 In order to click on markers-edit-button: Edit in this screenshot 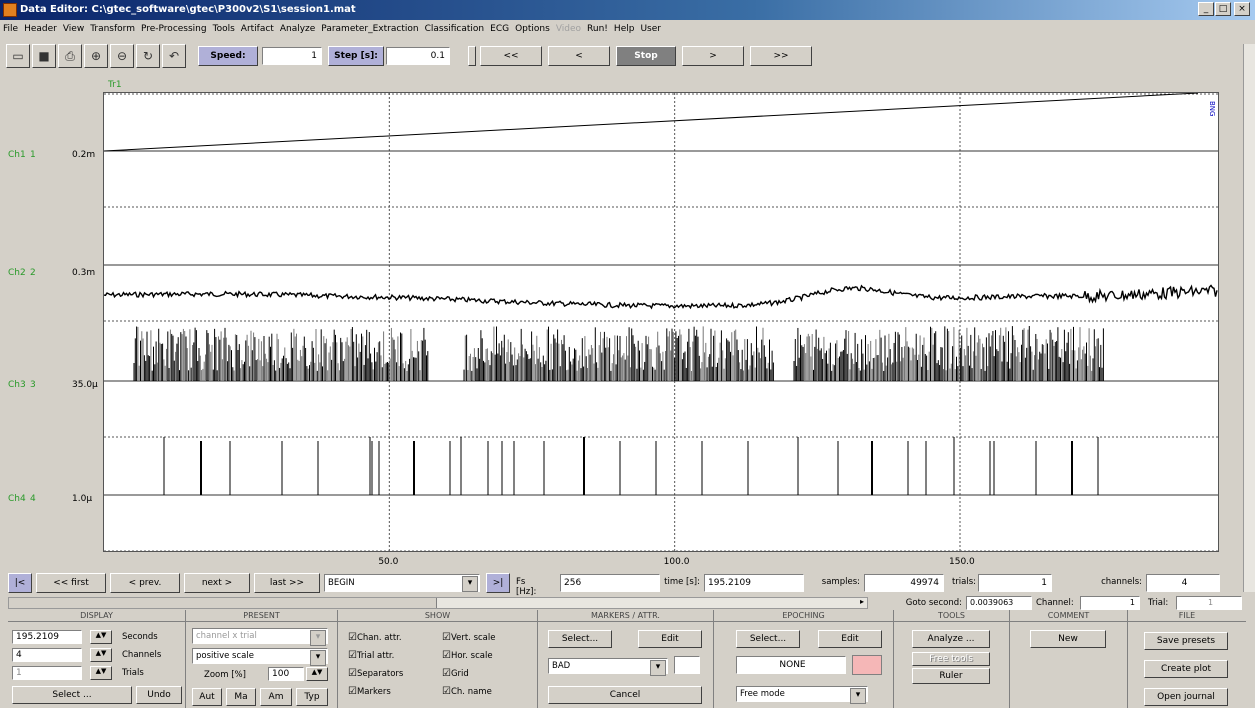, I will do `click(670, 639)`.